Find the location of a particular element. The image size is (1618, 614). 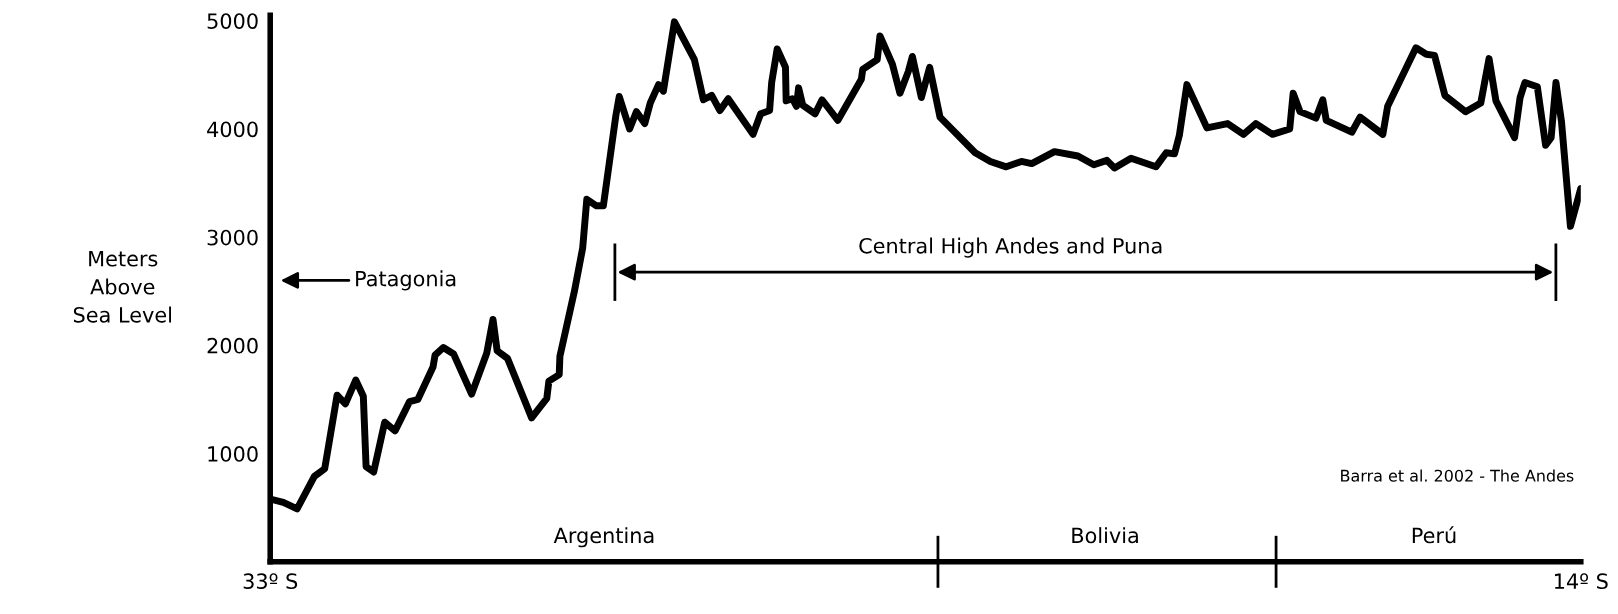

annotation: Patagonia is located at coordinates (406, 280).